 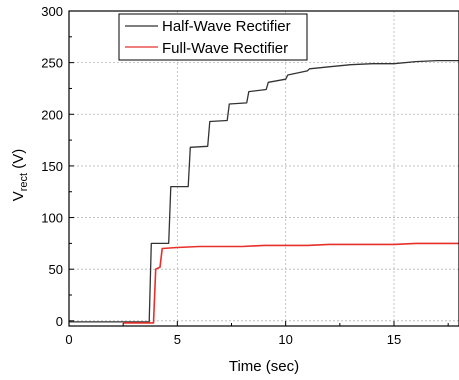 What do you see at coordinates (285, 339) in the screenshot?
I see `x-tick-label: 10` at bounding box center [285, 339].